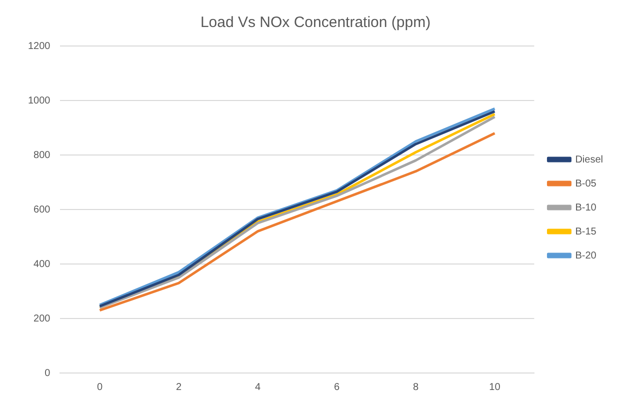 The height and width of the screenshot is (419, 641). I want to click on y-tick-label: 600, so click(42, 210).